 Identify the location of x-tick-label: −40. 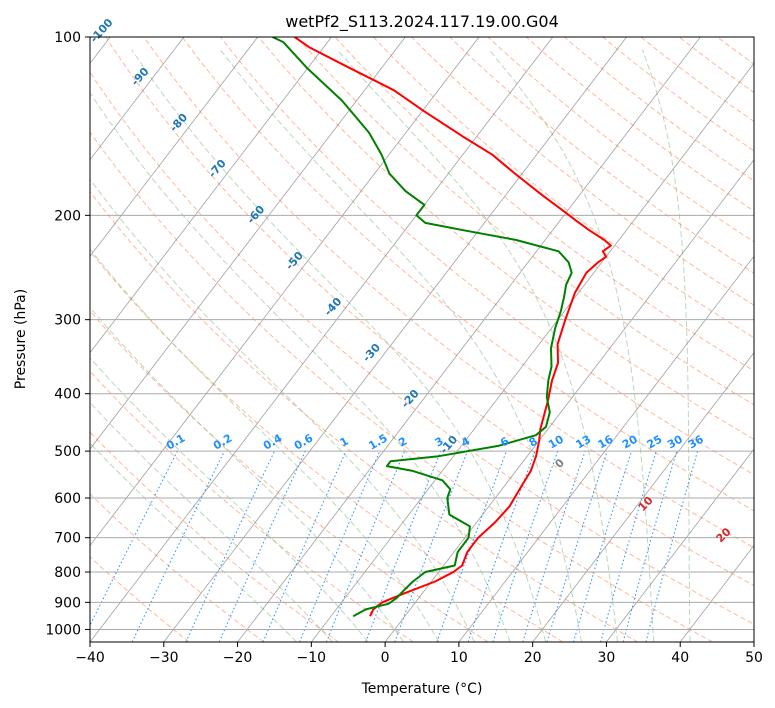
(90, 658).